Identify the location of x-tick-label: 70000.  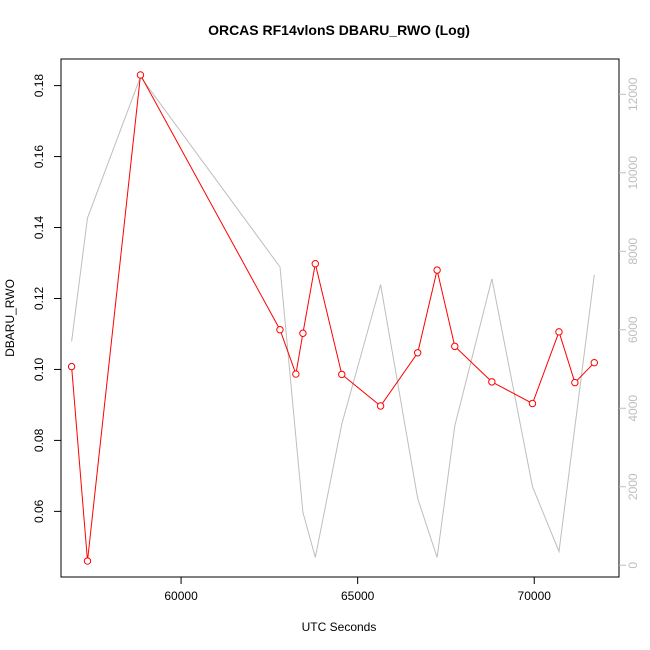
(535, 596).